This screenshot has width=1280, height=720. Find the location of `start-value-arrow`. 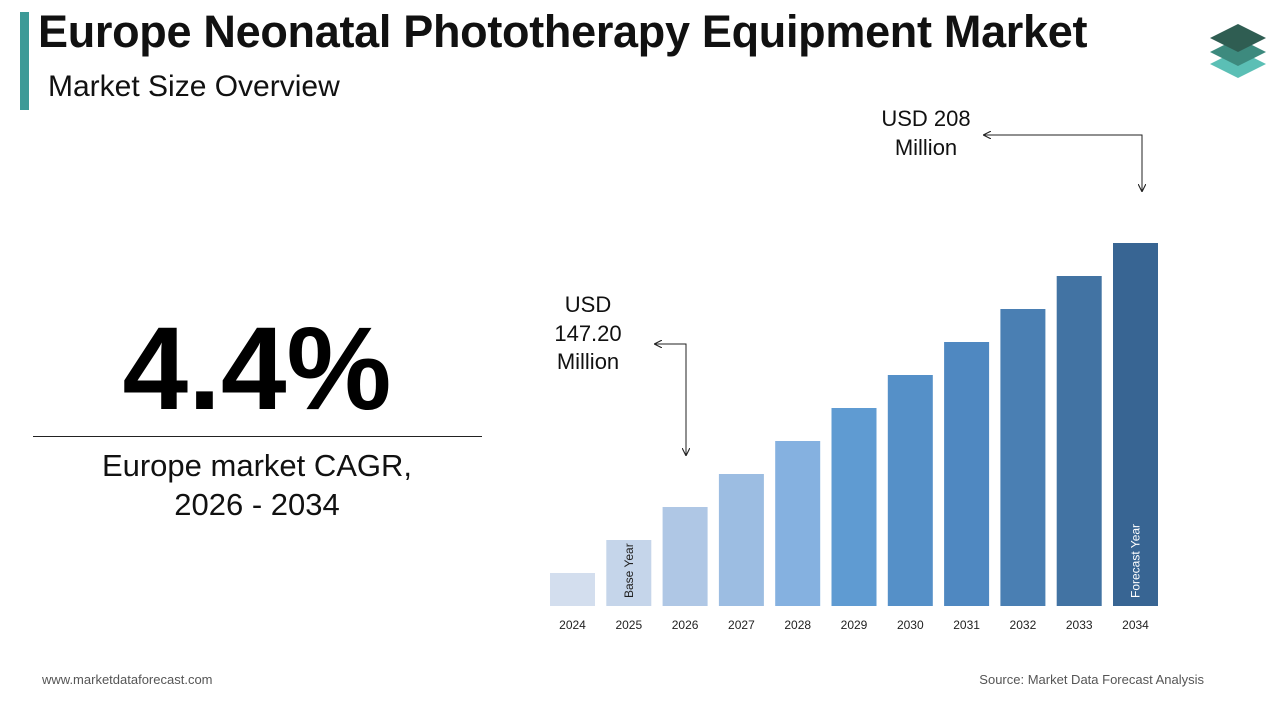

start-value-arrow is located at coordinates (670, 399).